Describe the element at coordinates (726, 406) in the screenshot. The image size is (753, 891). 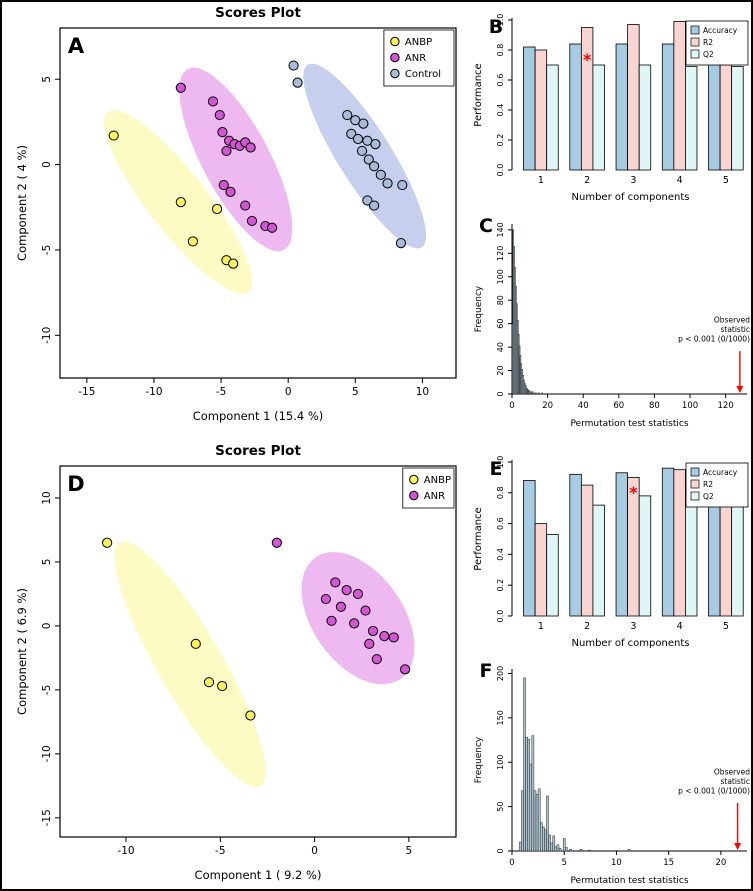
I see `x-tick-label: 120` at that location.